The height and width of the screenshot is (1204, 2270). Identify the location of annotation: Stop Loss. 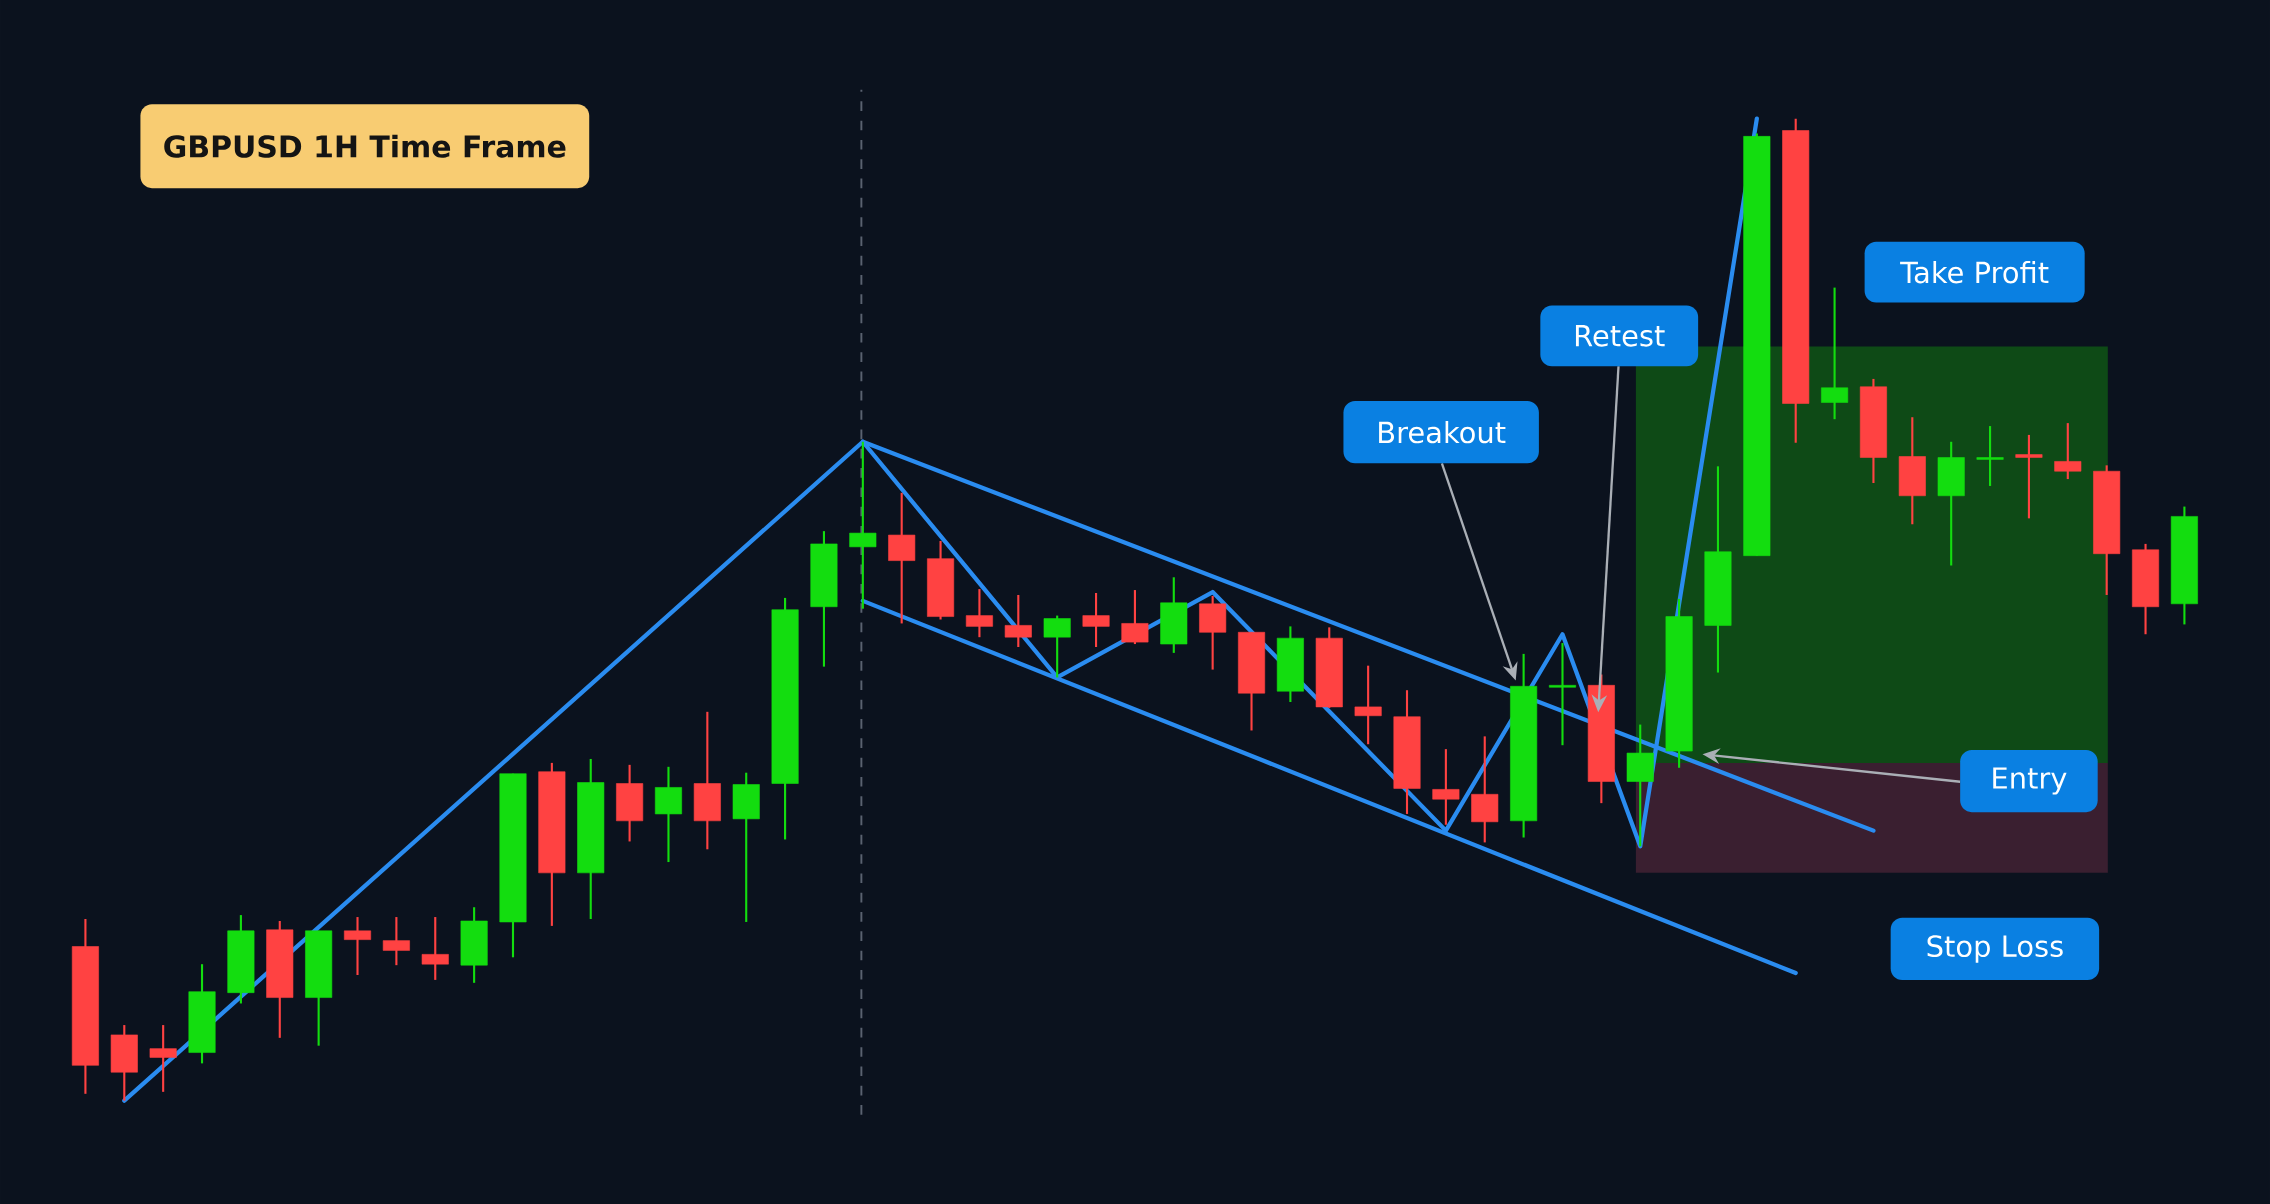
(1995, 948).